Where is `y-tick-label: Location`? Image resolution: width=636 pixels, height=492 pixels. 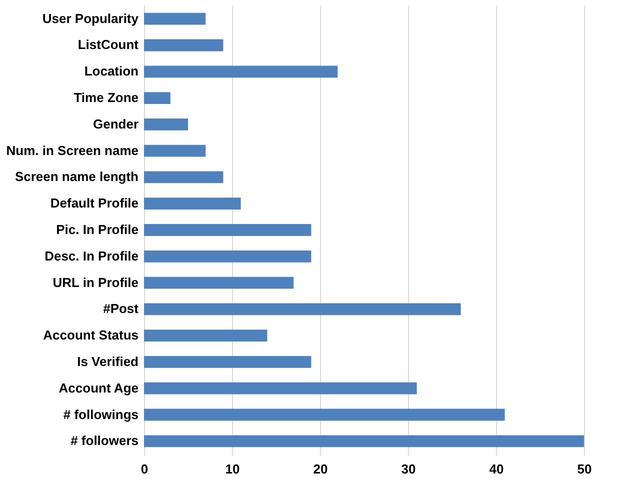
y-tick-label: Location is located at coordinates (111, 71).